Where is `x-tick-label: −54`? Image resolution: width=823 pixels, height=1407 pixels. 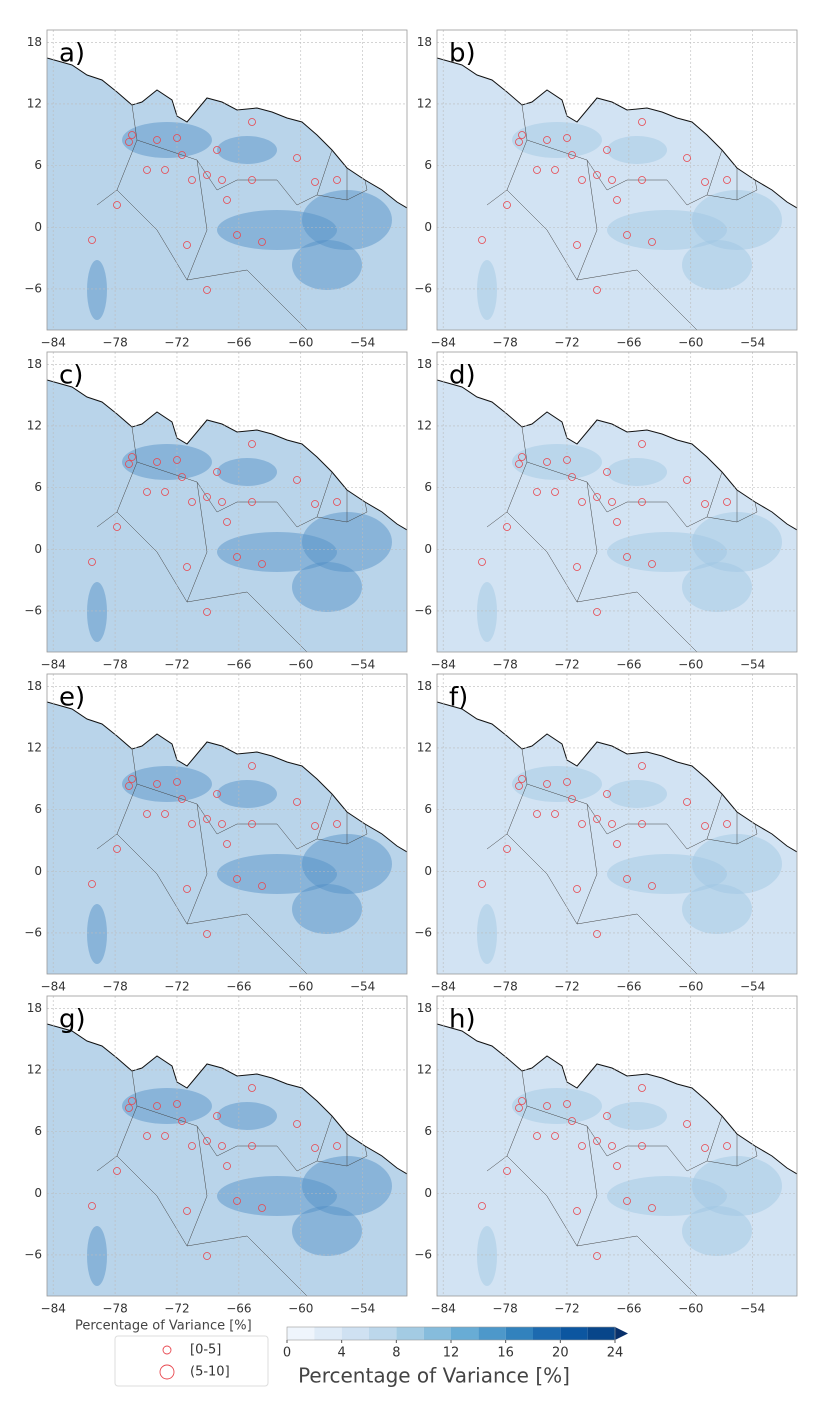 x-tick-label: −54 is located at coordinates (752, 665).